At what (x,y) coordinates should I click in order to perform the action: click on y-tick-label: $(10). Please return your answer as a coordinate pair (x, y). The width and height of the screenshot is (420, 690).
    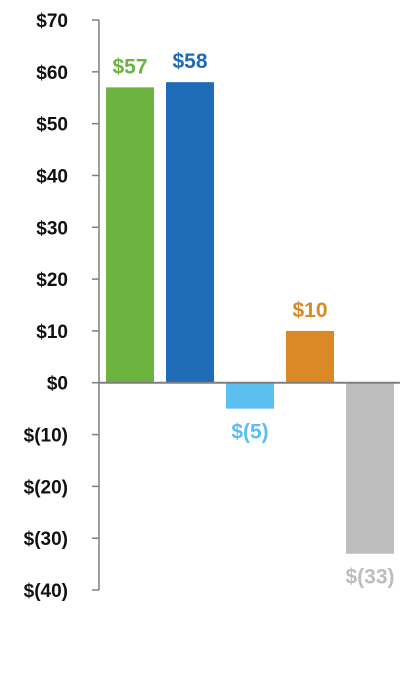
    Looking at the image, I should click on (46, 436).